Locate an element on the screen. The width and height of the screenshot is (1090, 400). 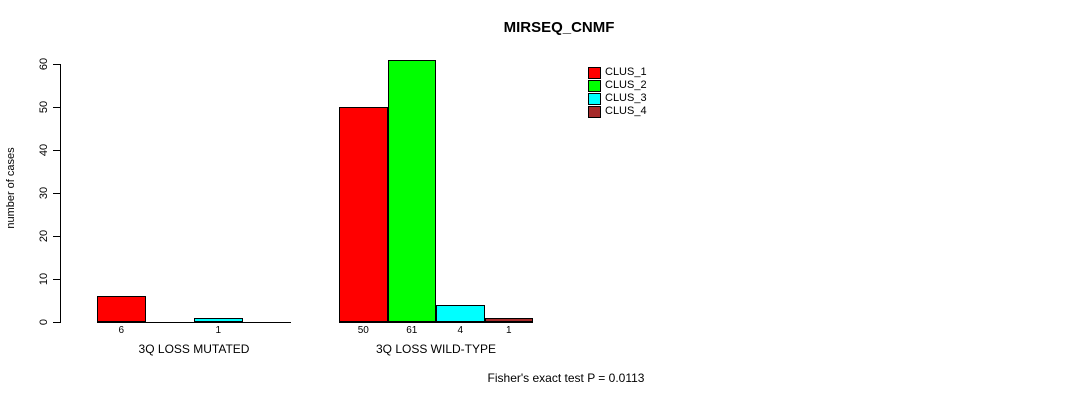
bar-clus_4-group2 is located at coordinates (509, 320).